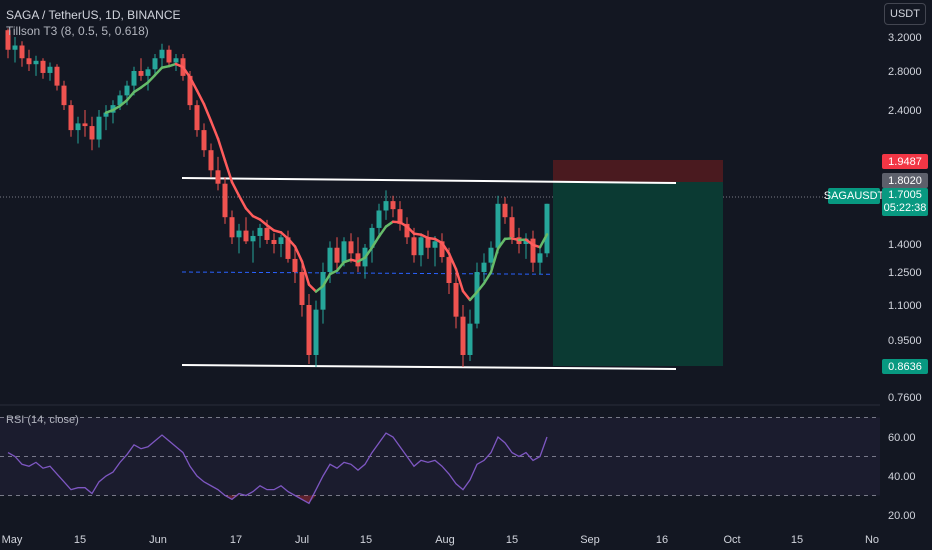  What do you see at coordinates (42, 420) in the screenshot?
I see `rsi-title: RSI (14, close)` at bounding box center [42, 420].